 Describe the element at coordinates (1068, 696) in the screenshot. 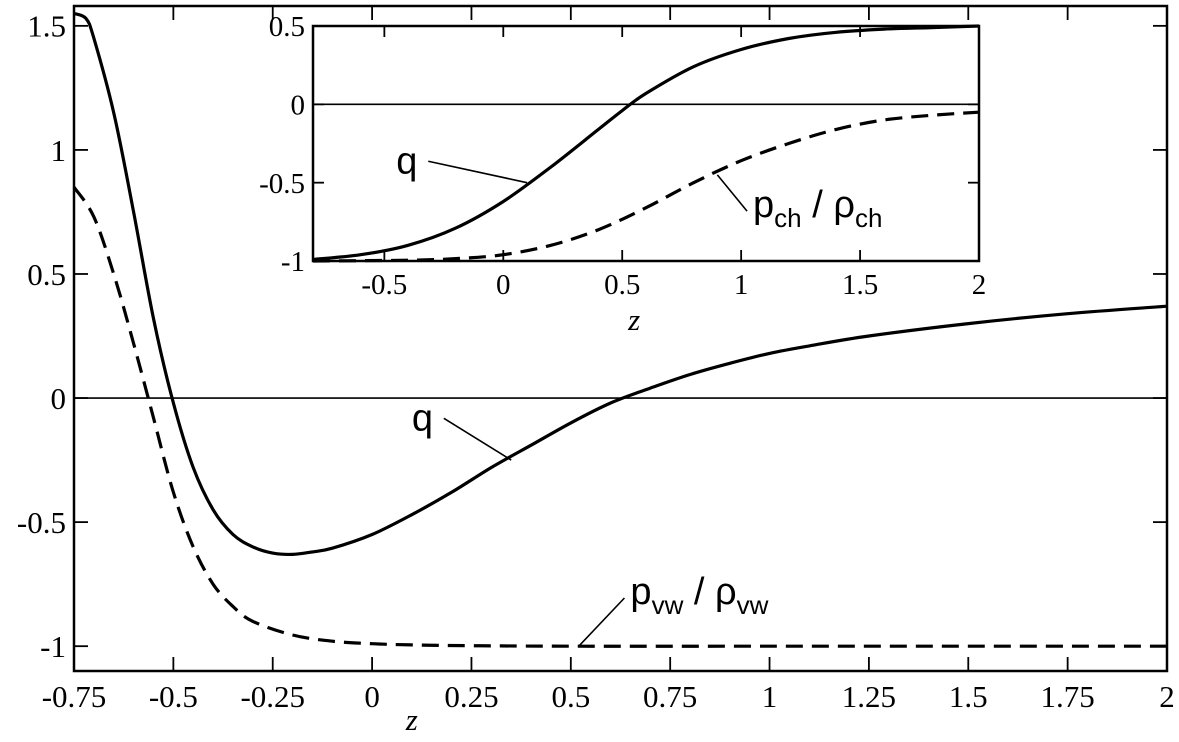

I see `main-x-tick-label: 1.75` at that location.